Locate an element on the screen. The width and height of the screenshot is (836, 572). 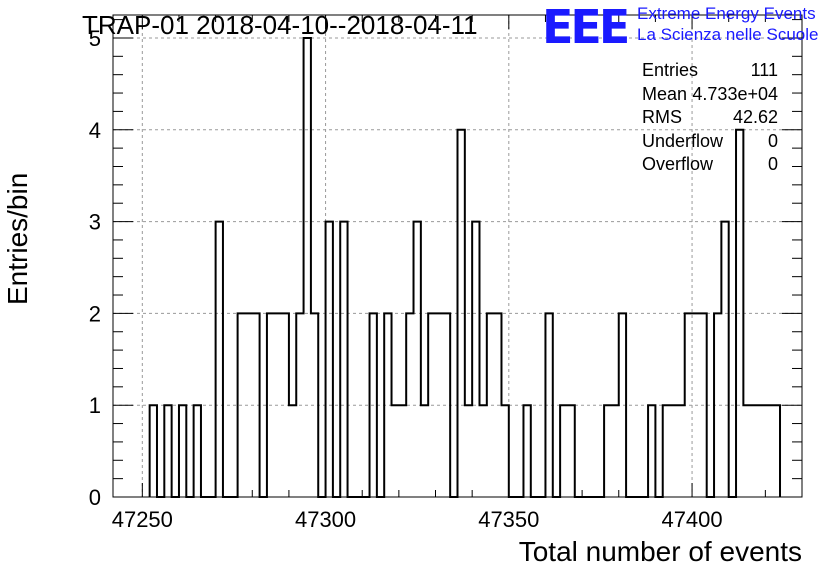
y-tick-label: 3 is located at coordinates (95, 222).